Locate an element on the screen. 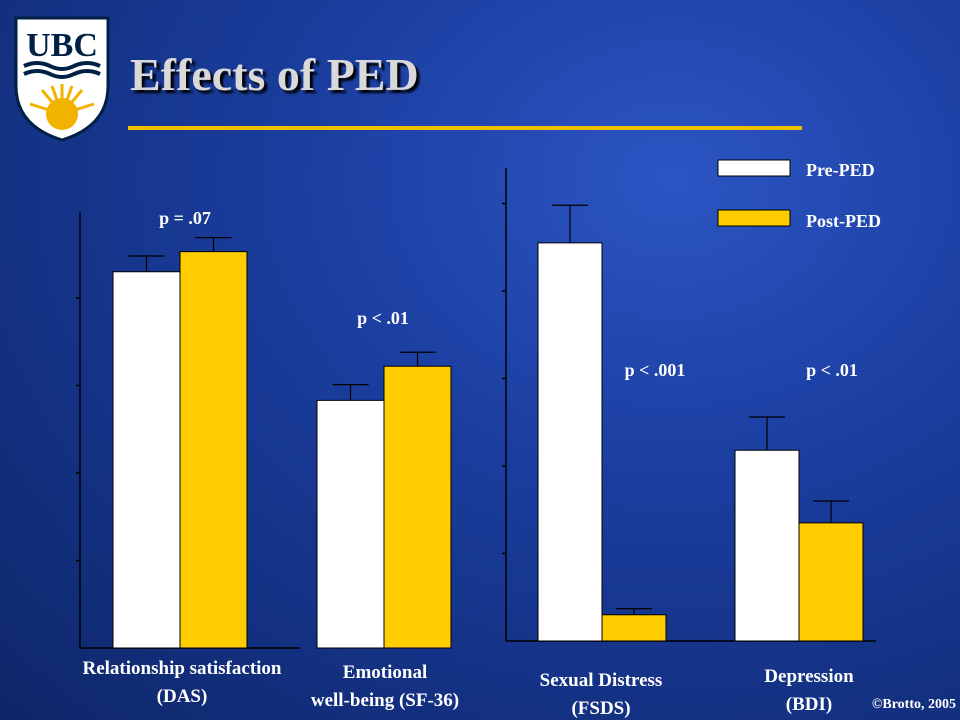 Image resolution: width=960 pixels, height=720 pixels. category-label: Depression (BDI) is located at coordinates (809, 690).